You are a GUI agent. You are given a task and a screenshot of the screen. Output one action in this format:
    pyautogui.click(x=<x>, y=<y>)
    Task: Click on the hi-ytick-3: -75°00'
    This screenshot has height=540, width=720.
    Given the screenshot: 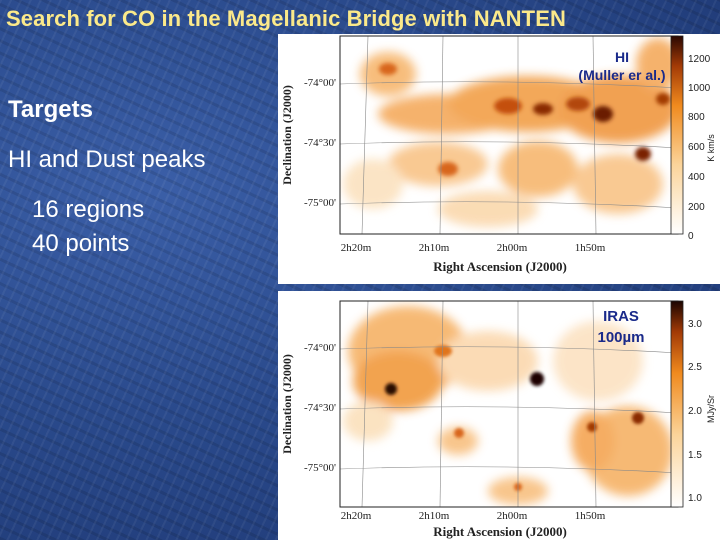 What is the action you would take?
    pyautogui.click(x=320, y=203)
    